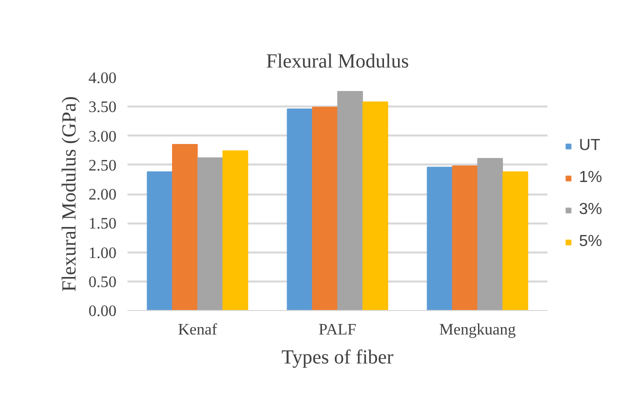  What do you see at coordinates (102, 282) in the screenshot?
I see `y-tick-label: 0.50` at bounding box center [102, 282].